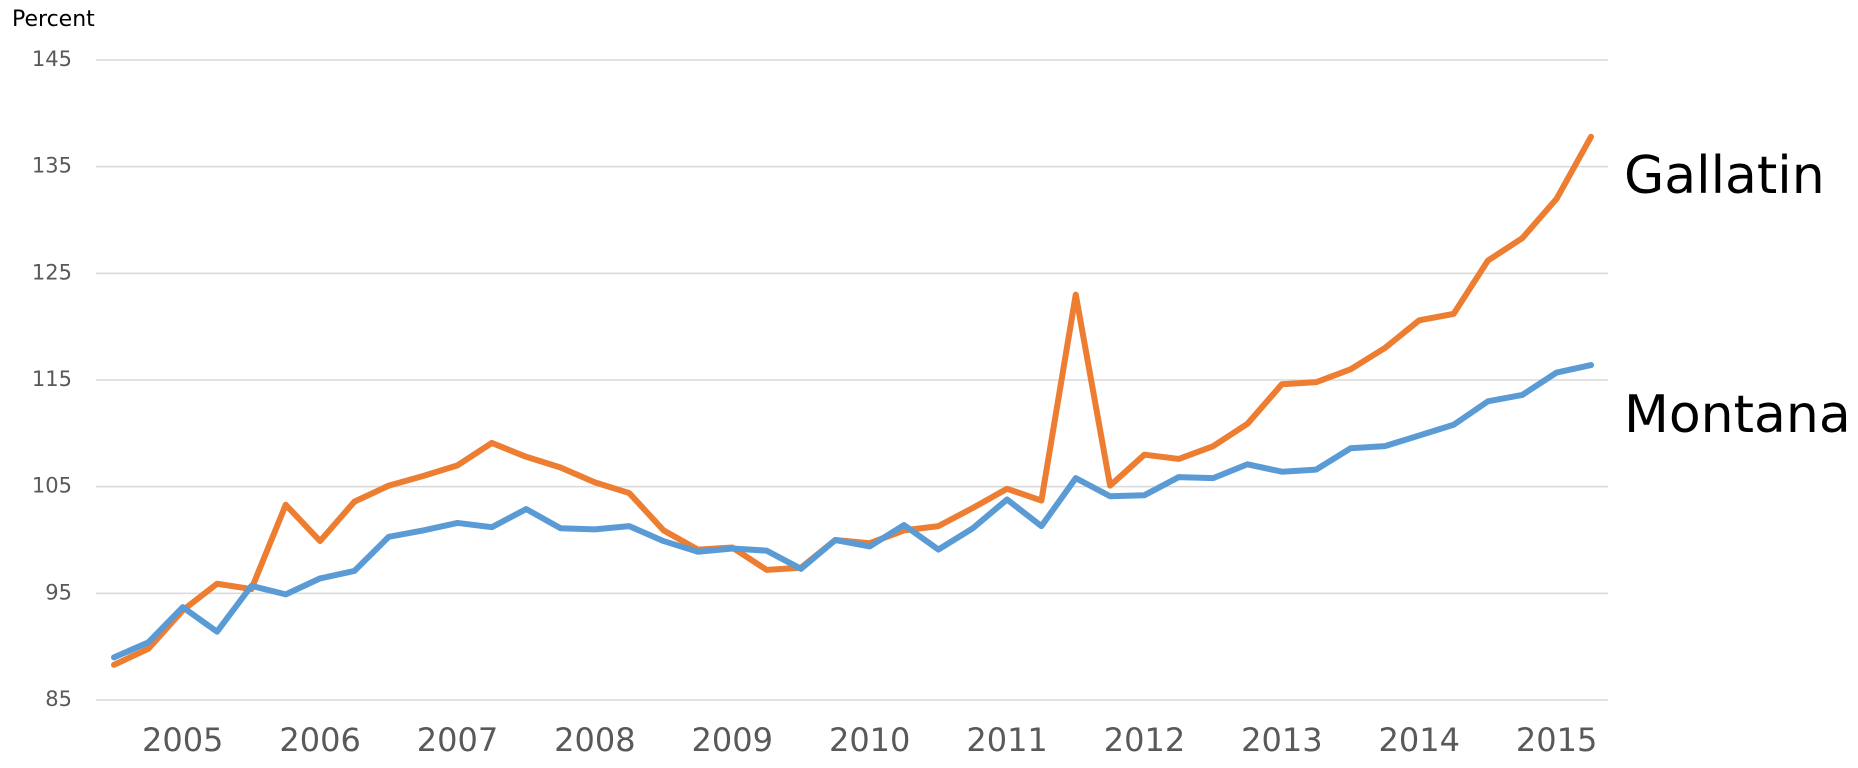  Describe the element at coordinates (1556, 740) in the screenshot. I see `x-tick-label: 2015` at that location.